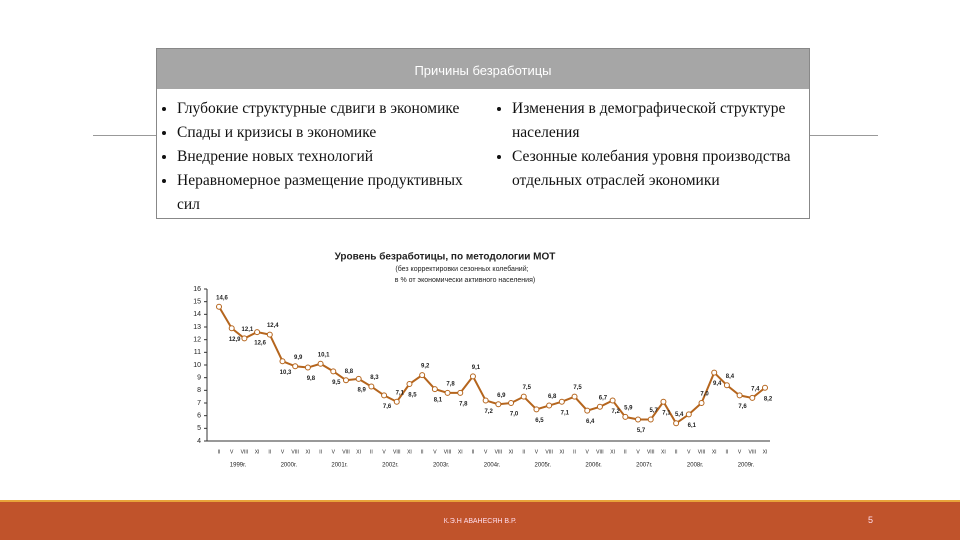  What do you see at coordinates (692, 426) in the screenshot?
I see `value-label: 6,1` at bounding box center [692, 426].